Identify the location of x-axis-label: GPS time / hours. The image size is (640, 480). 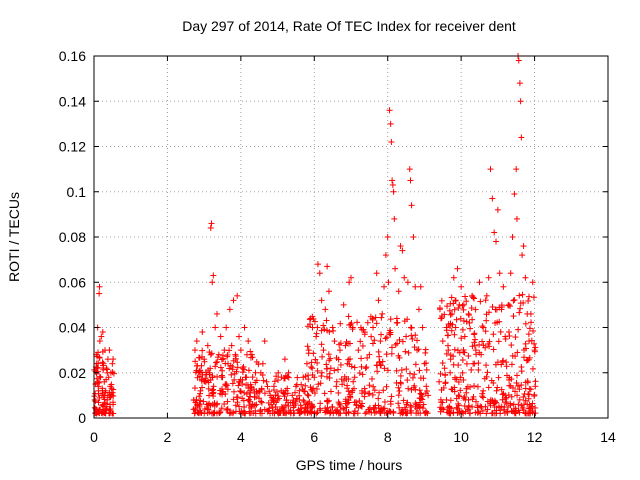
(349, 465).